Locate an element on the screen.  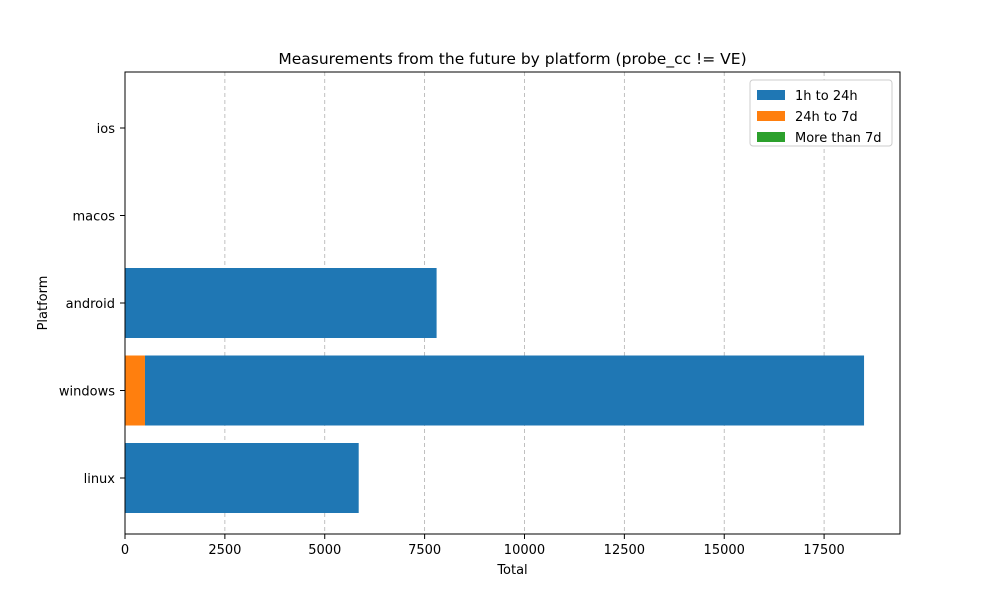
y-tick-label: android is located at coordinates (90, 304).